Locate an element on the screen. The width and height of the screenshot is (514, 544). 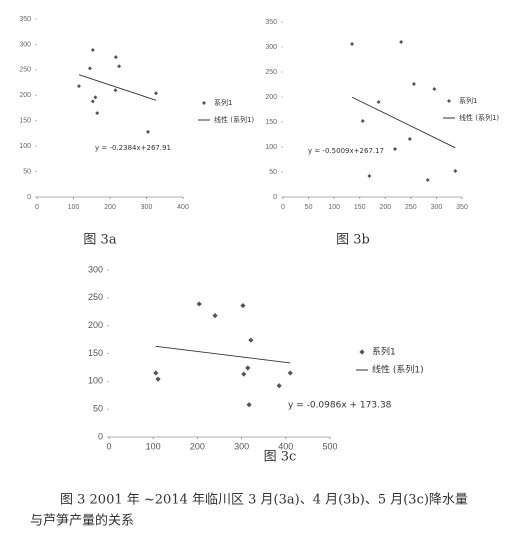
trend-equation: y = -0.2384x+267.91 is located at coordinates (133, 148).